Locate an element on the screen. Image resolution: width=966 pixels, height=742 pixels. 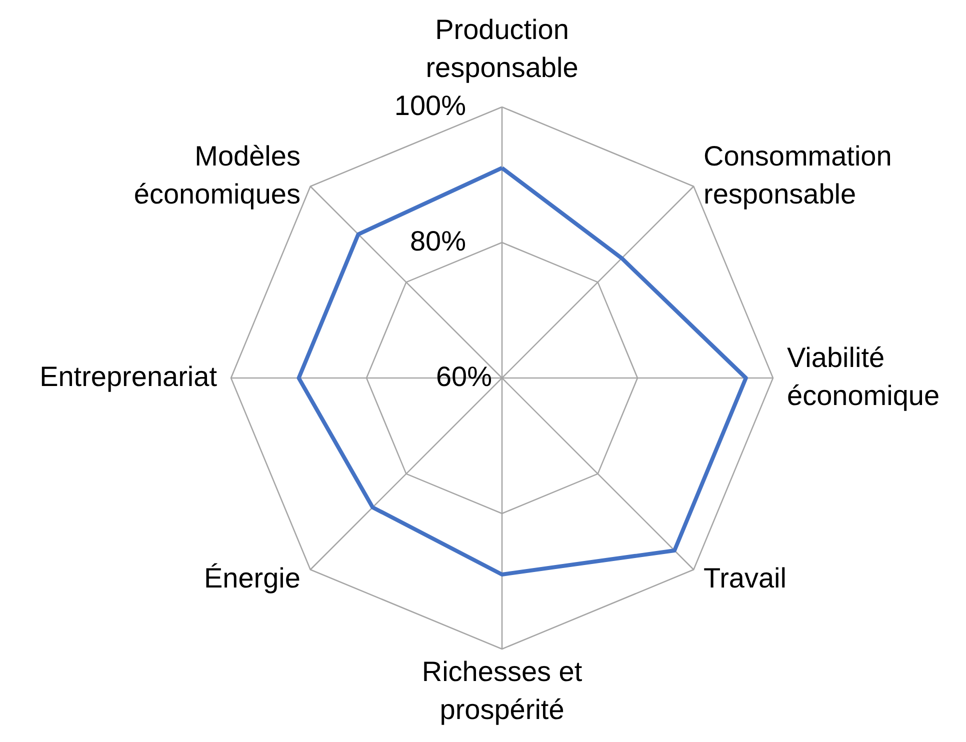
y-tick-label: 60% is located at coordinates (464, 376).